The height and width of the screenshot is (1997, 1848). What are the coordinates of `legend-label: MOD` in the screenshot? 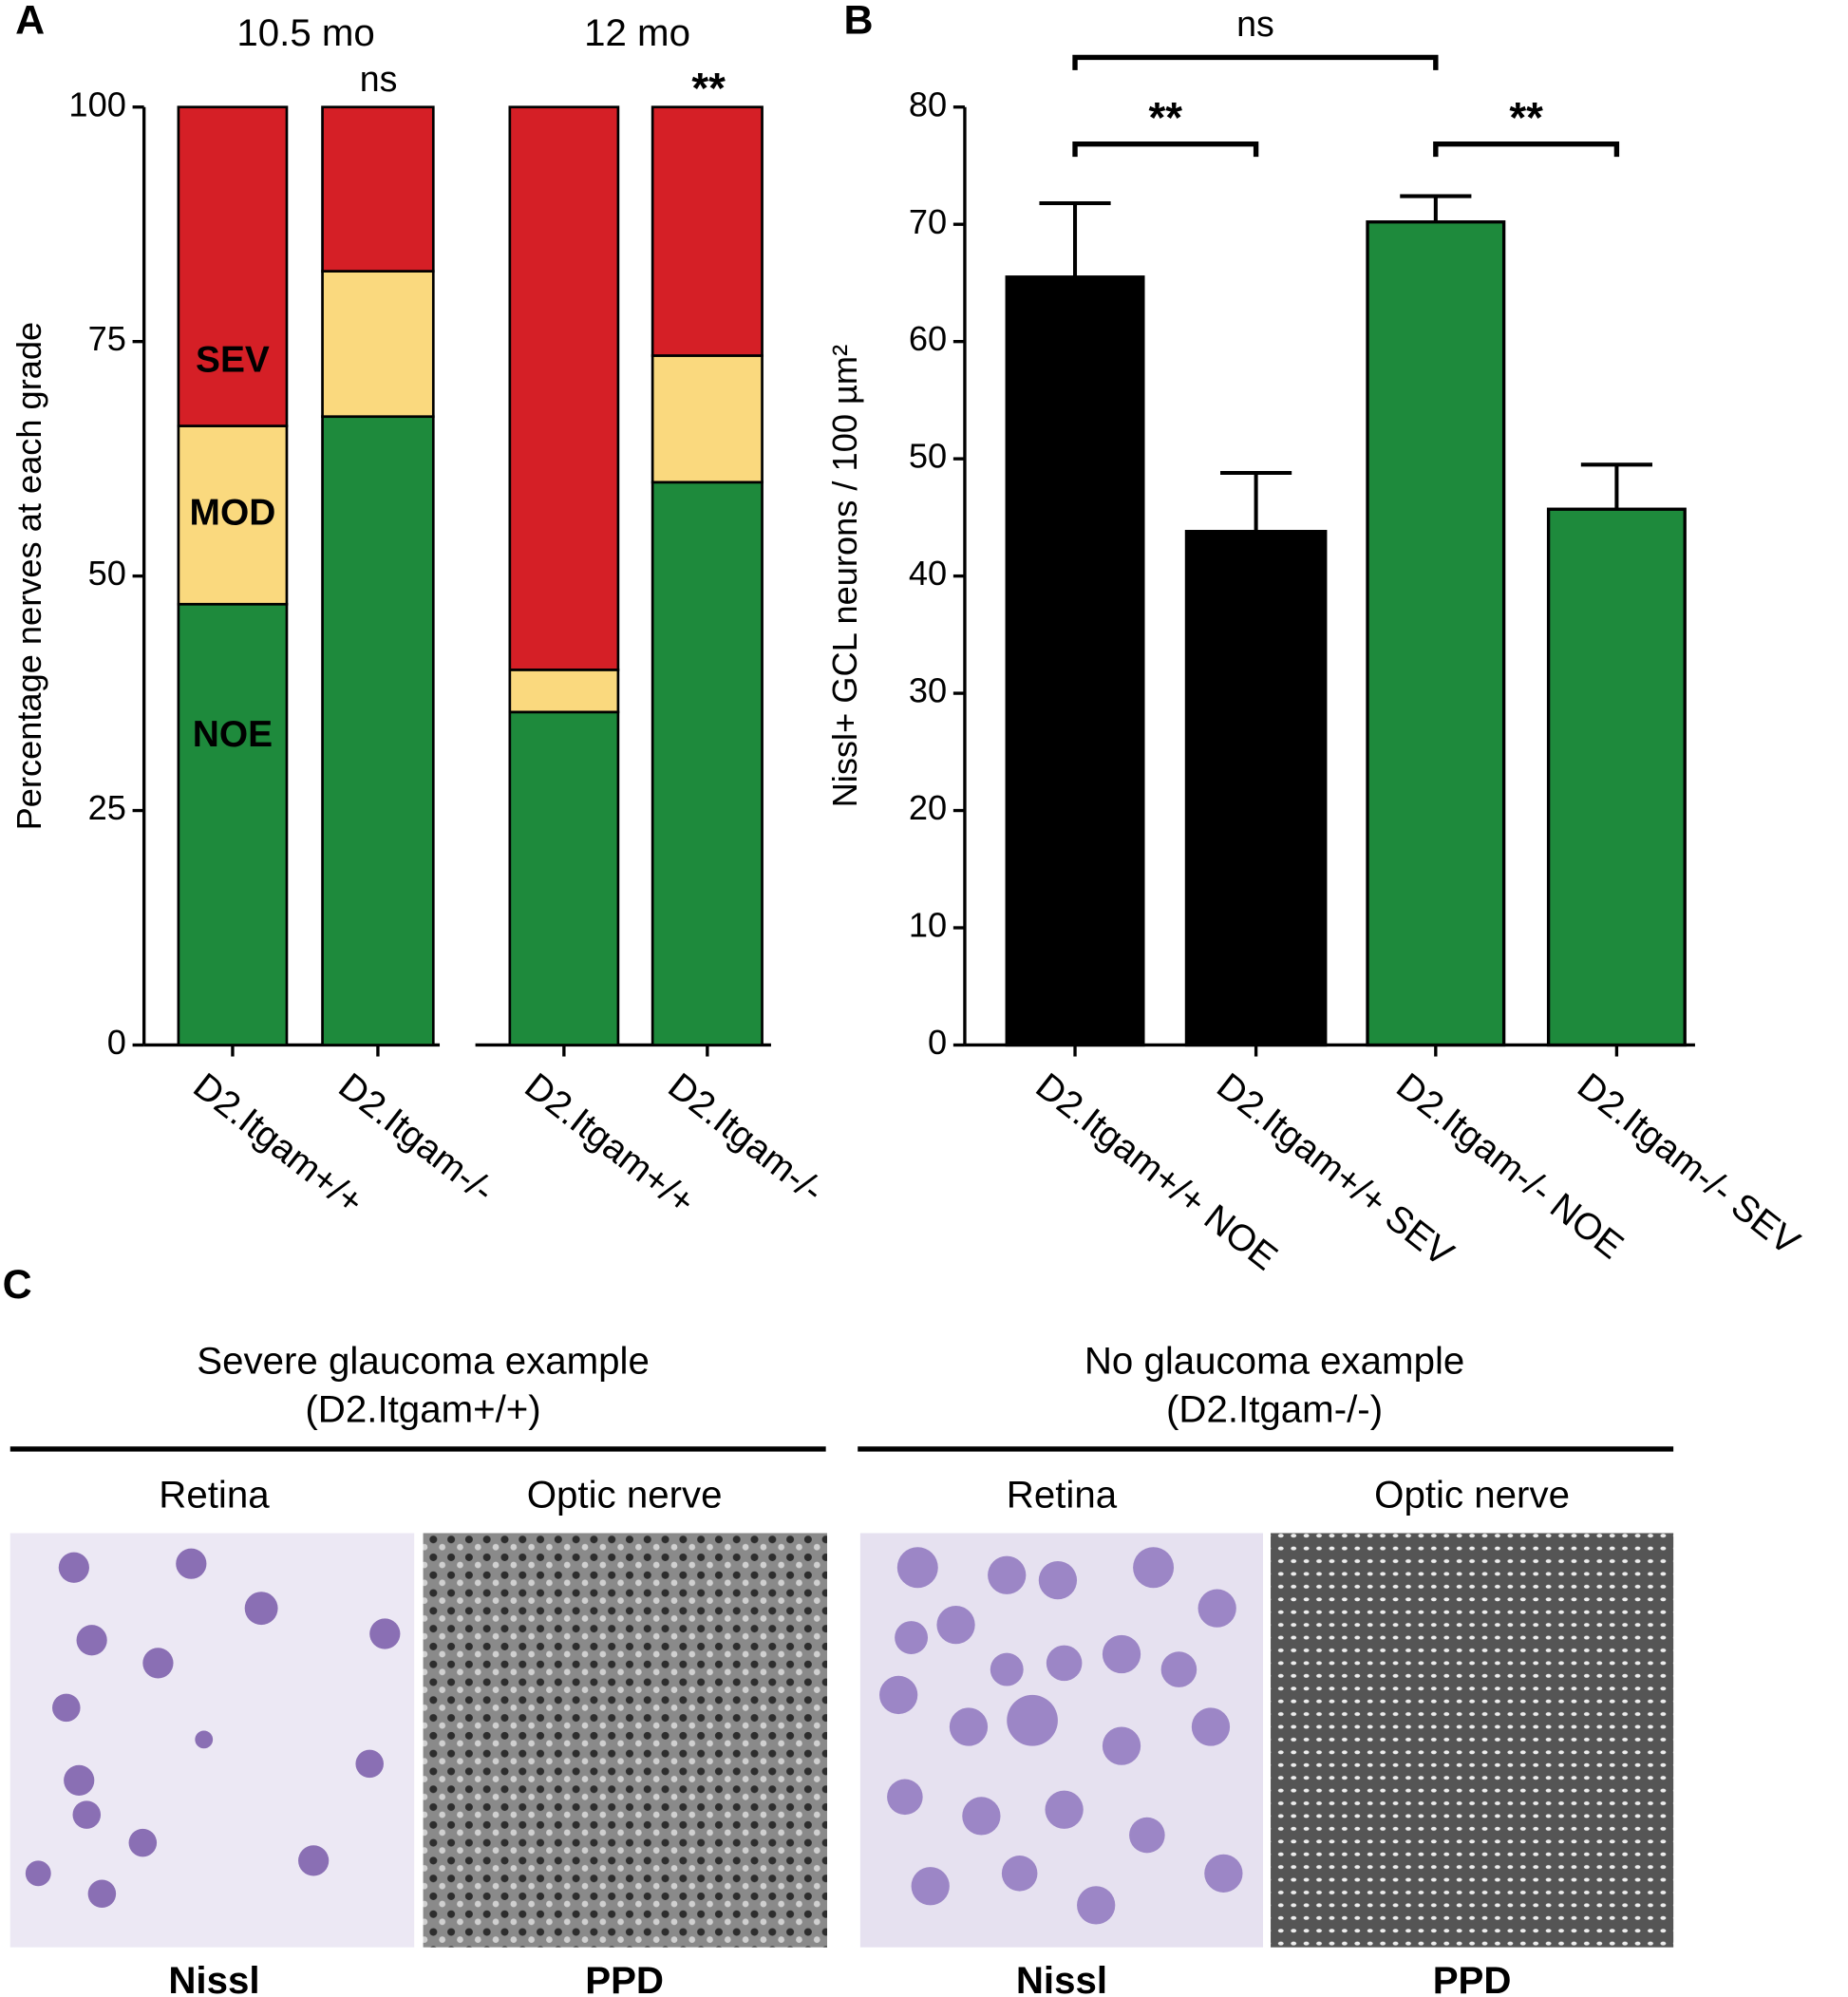 It's located at (233, 513).